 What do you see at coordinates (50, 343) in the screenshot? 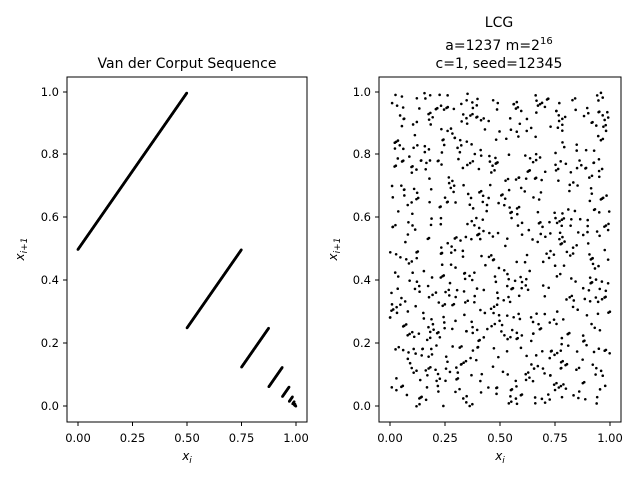
I see `vdc-y-tick-label: 0.2` at bounding box center [50, 343].